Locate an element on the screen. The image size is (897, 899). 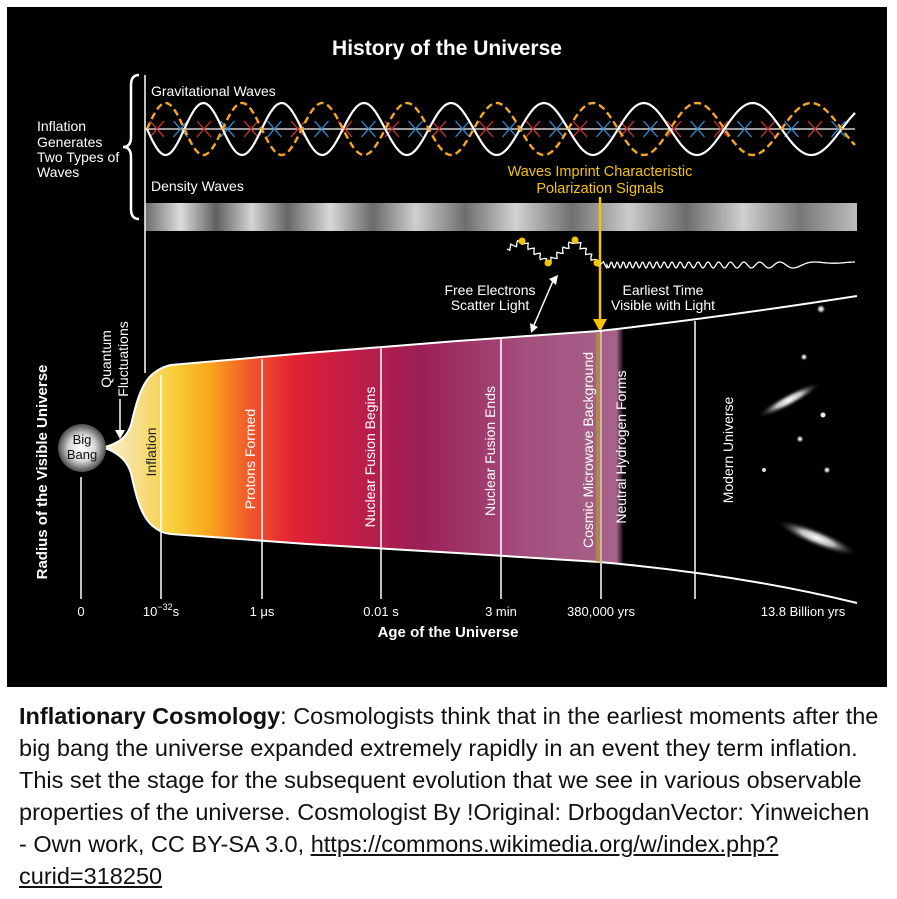
quantum-fluctuations-label: Quantum Fluctuations is located at coordinates (114, 358).